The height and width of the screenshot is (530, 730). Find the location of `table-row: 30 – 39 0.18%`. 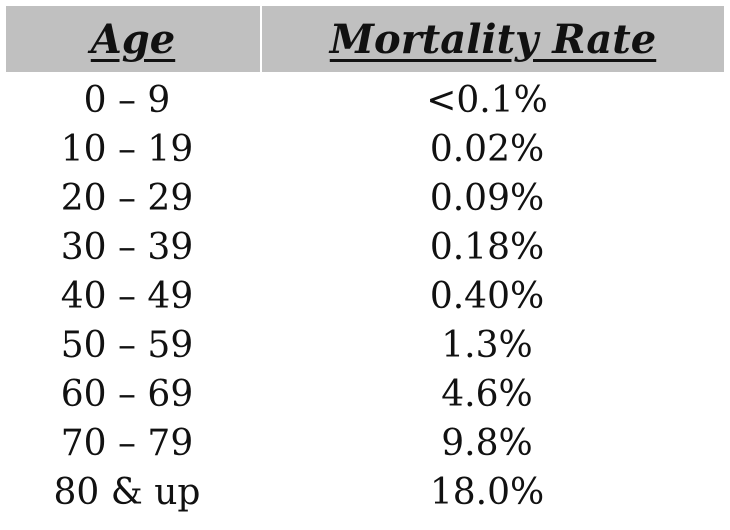

table-row: 30 – 39 0.18% is located at coordinates (365, 247).